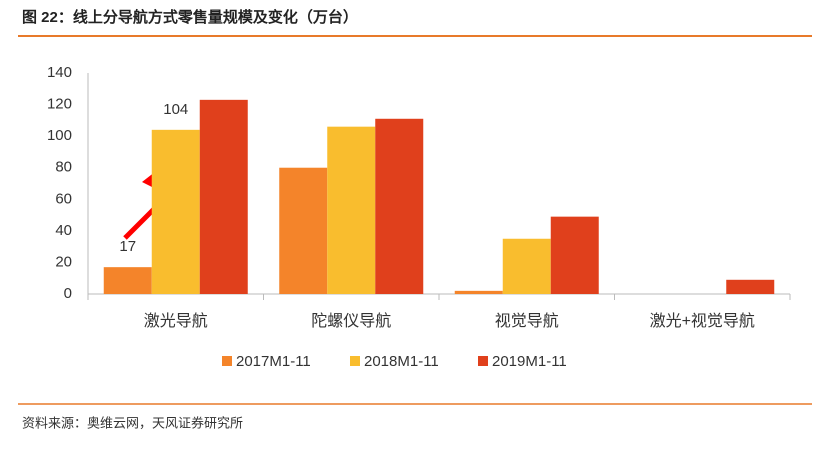 This screenshot has height=449, width=828. What do you see at coordinates (63, 198) in the screenshot?
I see `y-tick-label: 60` at bounding box center [63, 198].